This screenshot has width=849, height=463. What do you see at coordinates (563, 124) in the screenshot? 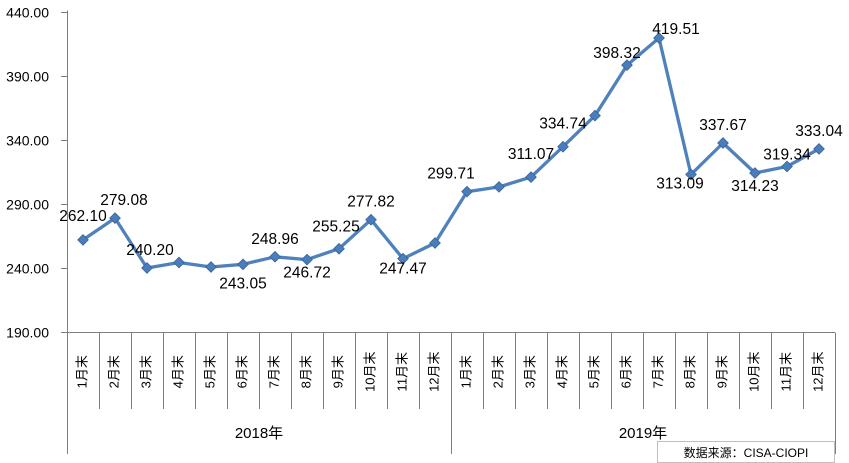
I see `data-label: 334.74` at bounding box center [563, 124].